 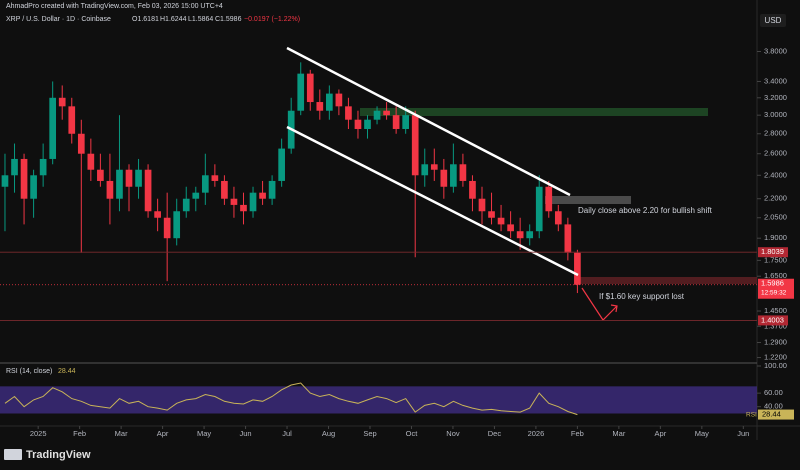 I want to click on symbol: XRP / U.S. Dollar · 1D · Coinbase, so click(x=58, y=19).